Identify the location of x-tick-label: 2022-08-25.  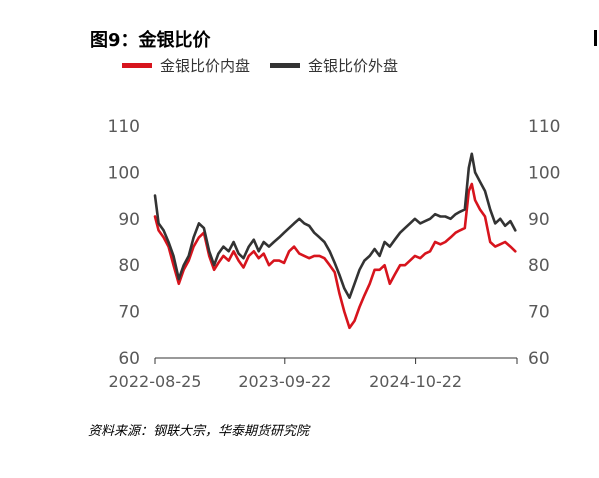
(155, 381).